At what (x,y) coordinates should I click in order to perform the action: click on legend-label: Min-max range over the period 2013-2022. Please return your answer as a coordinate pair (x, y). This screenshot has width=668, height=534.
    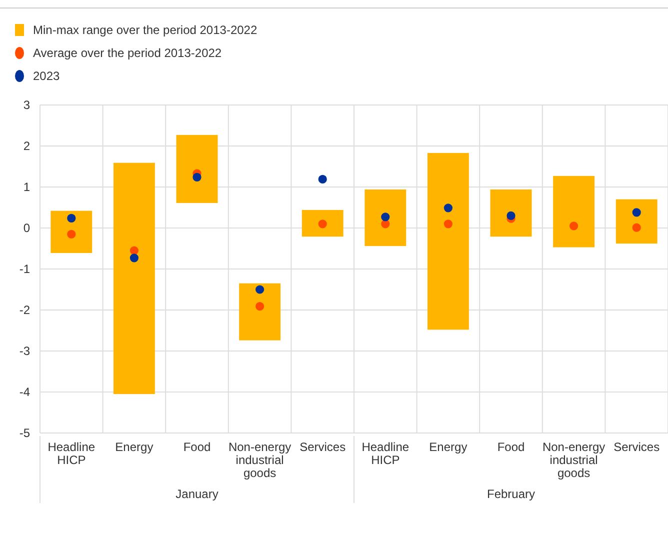
    Looking at the image, I should click on (145, 30).